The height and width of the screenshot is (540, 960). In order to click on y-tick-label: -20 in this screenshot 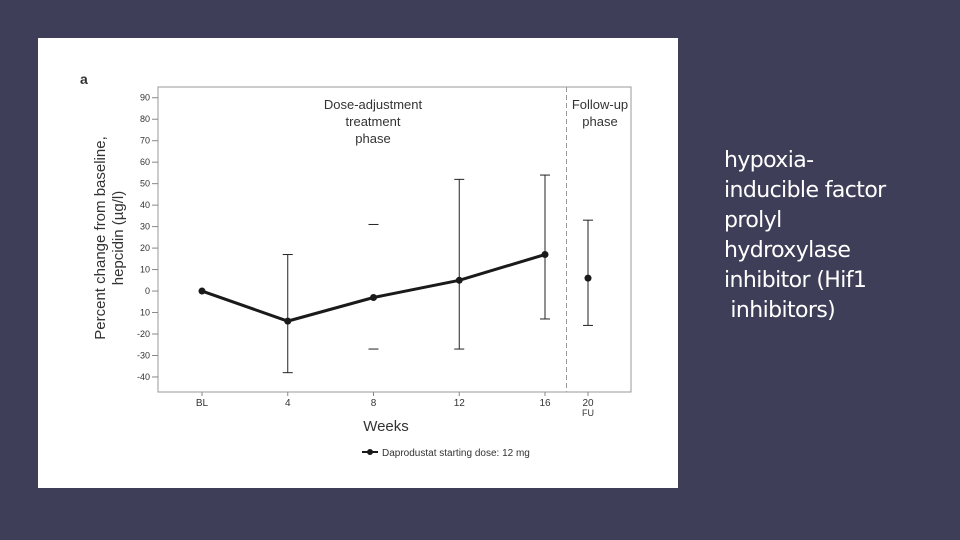, I will do `click(143, 334)`.